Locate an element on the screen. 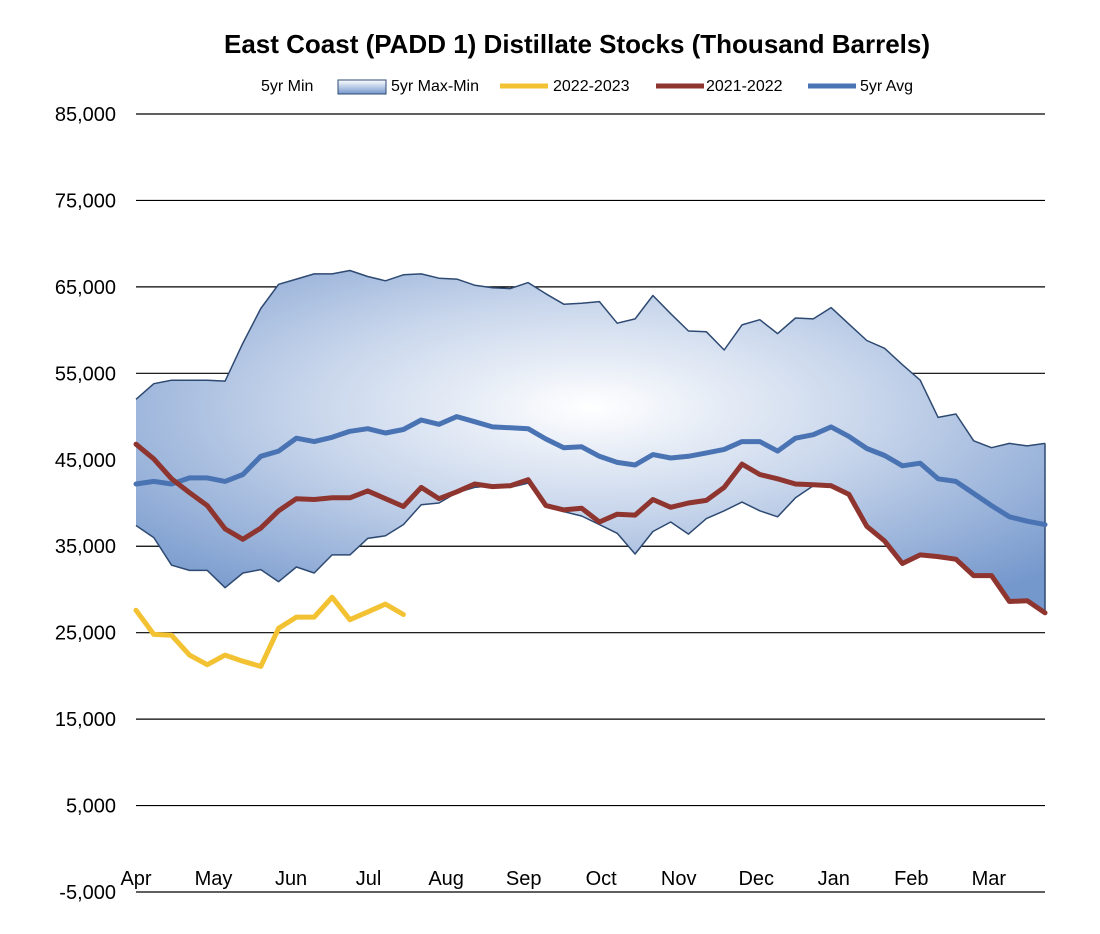 This screenshot has width=1100, height=934. legend-label-5yr-max-min: 5yr Max-Min is located at coordinates (435, 86).